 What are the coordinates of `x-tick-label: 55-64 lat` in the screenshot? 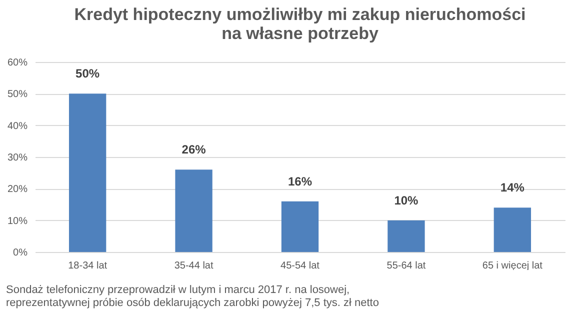 It's located at (406, 266).